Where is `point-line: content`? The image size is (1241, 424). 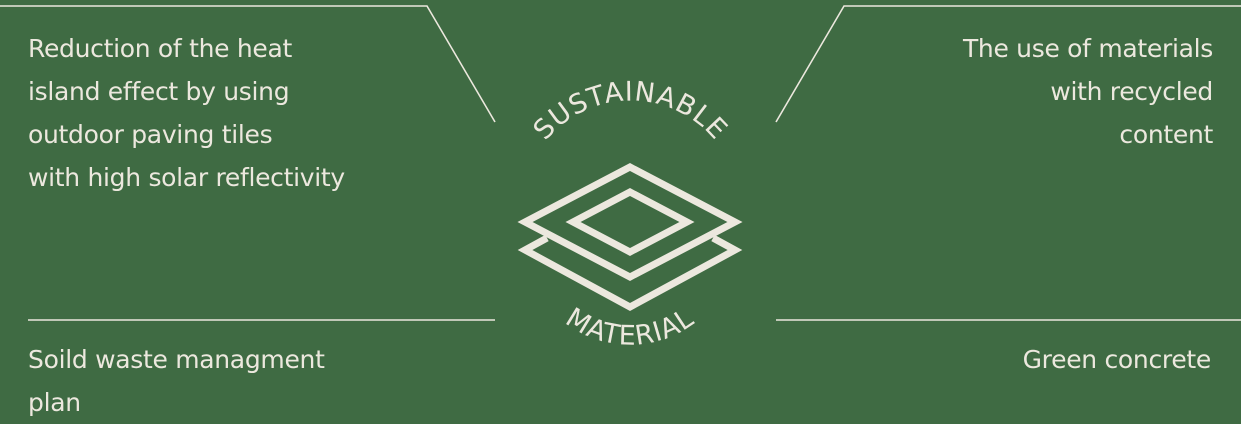 point-line: content is located at coordinates (1166, 134).